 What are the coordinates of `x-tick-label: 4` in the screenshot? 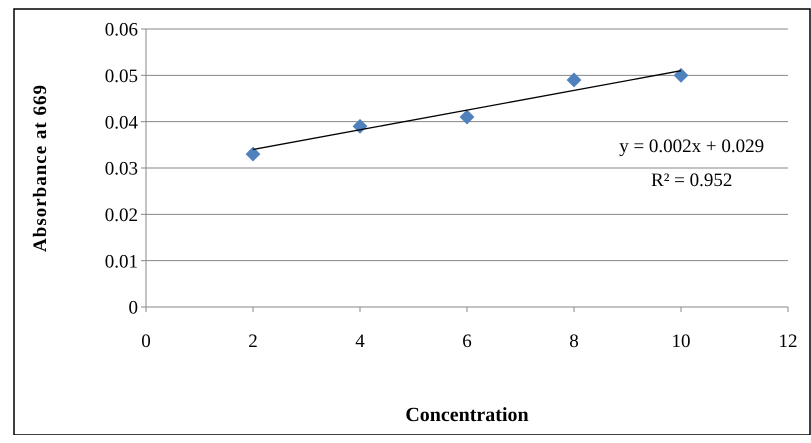 It's located at (360, 341).